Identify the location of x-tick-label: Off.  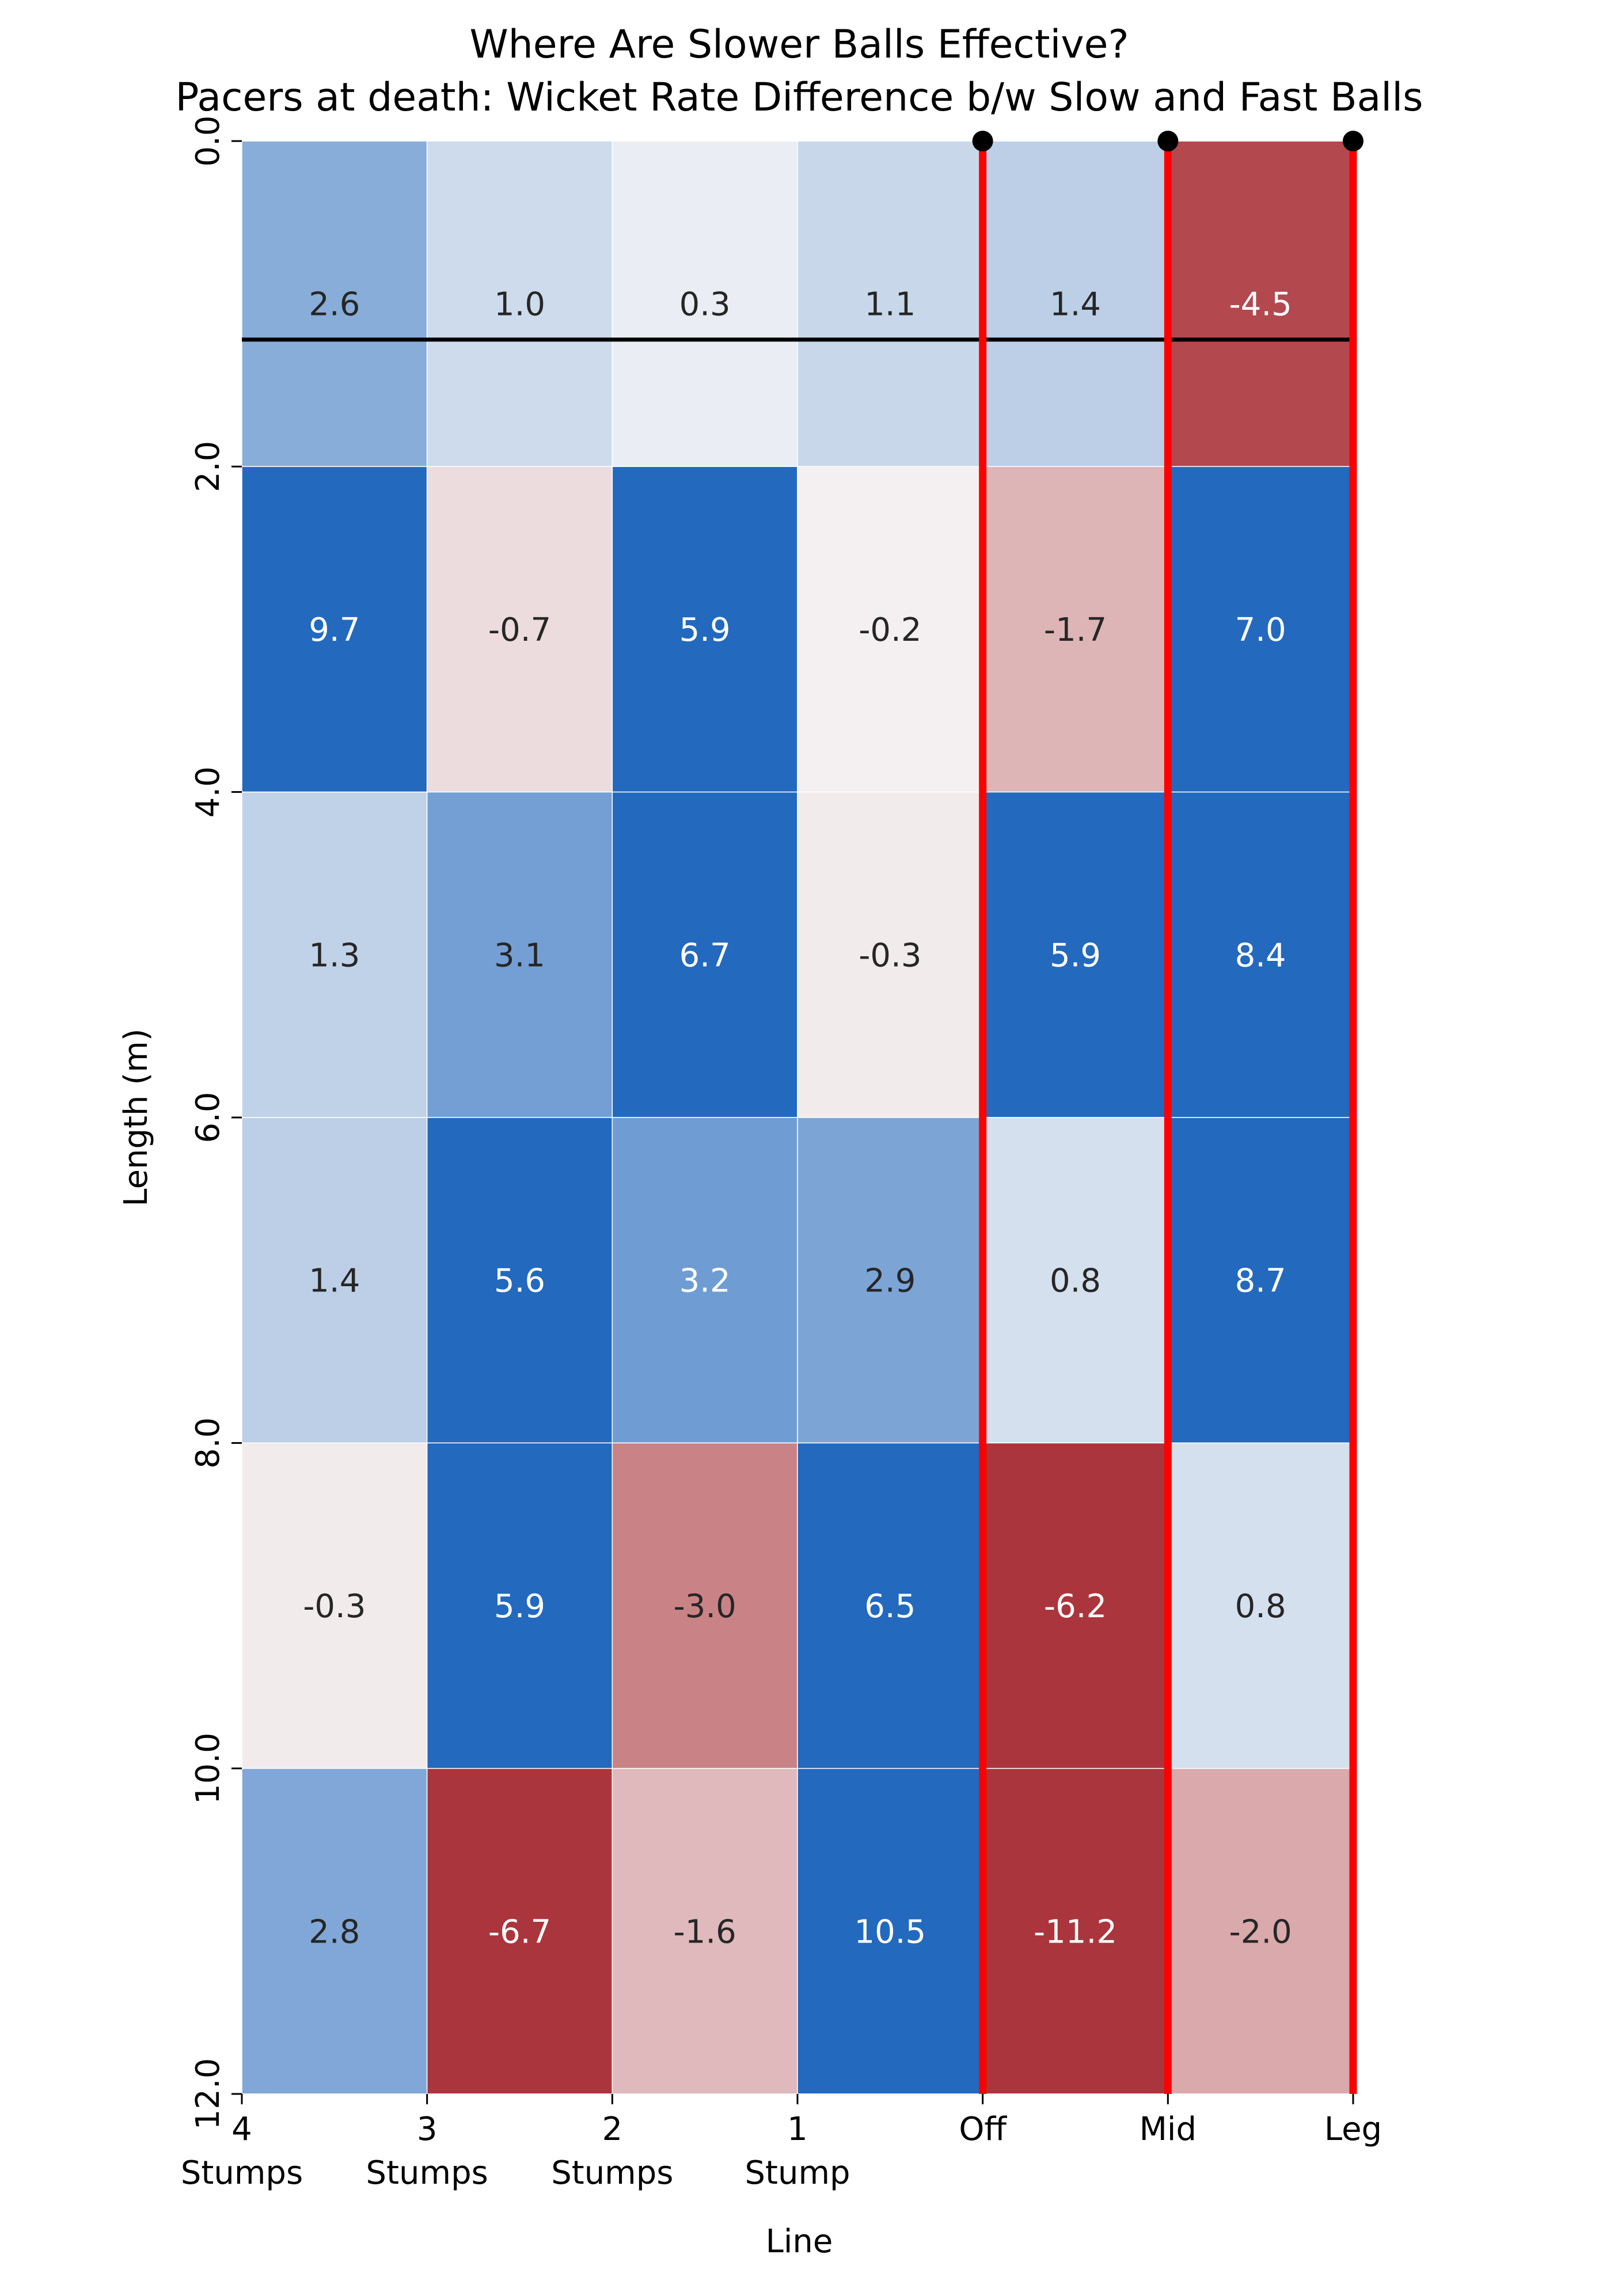
(983, 2129).